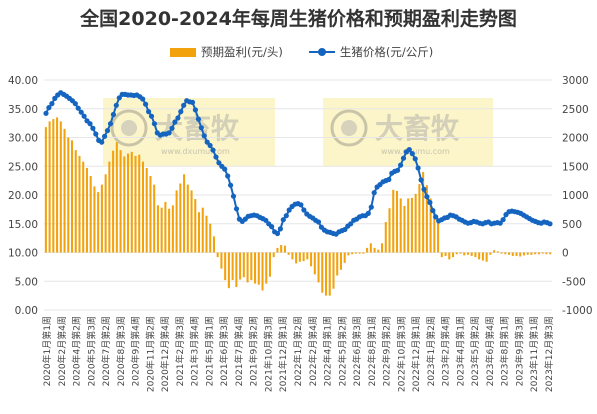 The image size is (597, 414). I want to click on watermark-1: 大畜牧 www.dxumu.com, so click(408, 132).